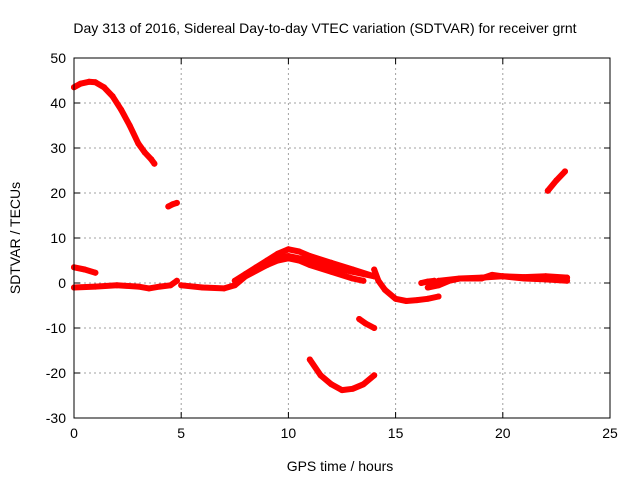 The height and width of the screenshot is (480, 640). Describe the element at coordinates (74, 433) in the screenshot. I see `x-tick-label: 0` at that location.